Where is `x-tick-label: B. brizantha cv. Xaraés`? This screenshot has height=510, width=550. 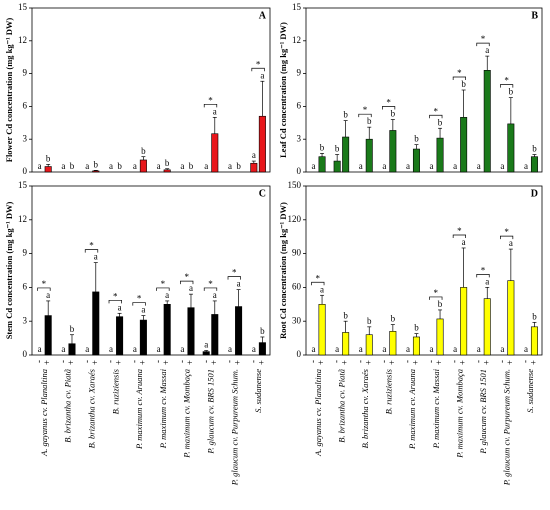
x-tick-label: B. brizantha cv. Xaraés is located at coordinates (365, 408).